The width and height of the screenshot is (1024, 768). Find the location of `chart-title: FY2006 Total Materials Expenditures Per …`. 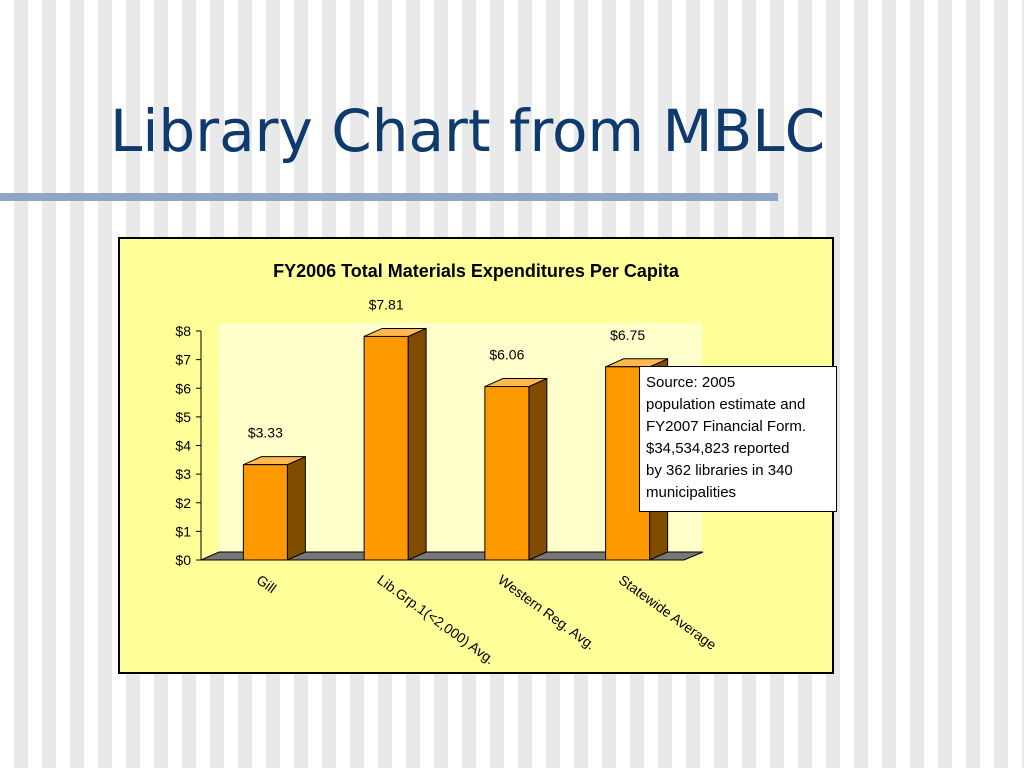

chart-title: FY2006 Total Materials Expenditures Per … is located at coordinates (476, 271).